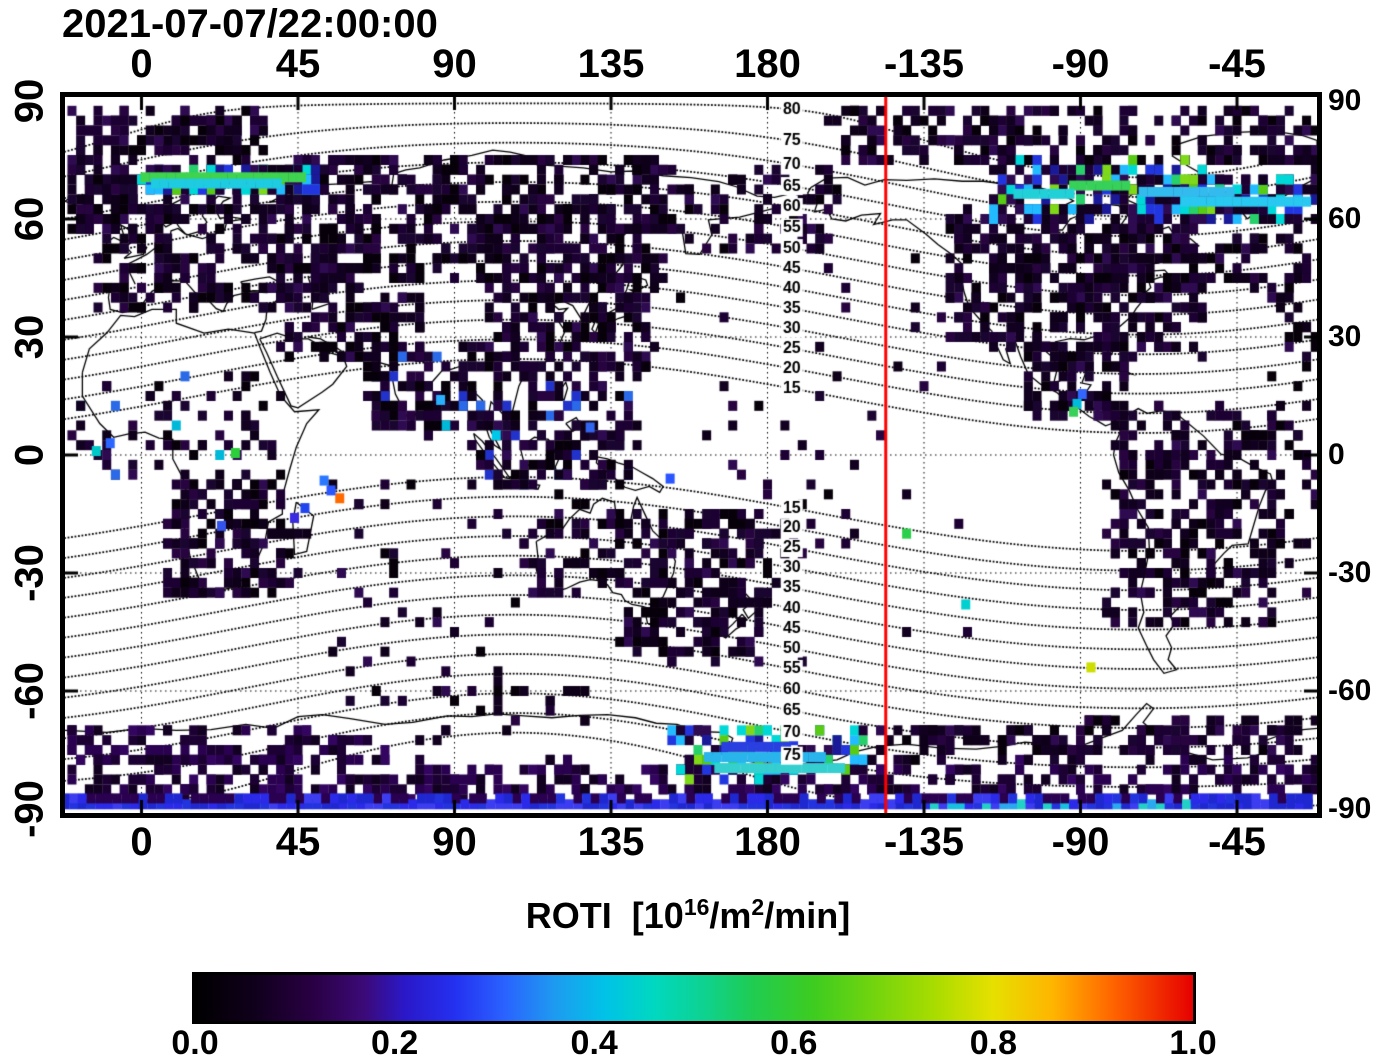 This screenshot has height=1064, width=1376. Describe the element at coordinates (993, 1043) in the screenshot. I see `colorbar-tick-label: 0.8` at that location.